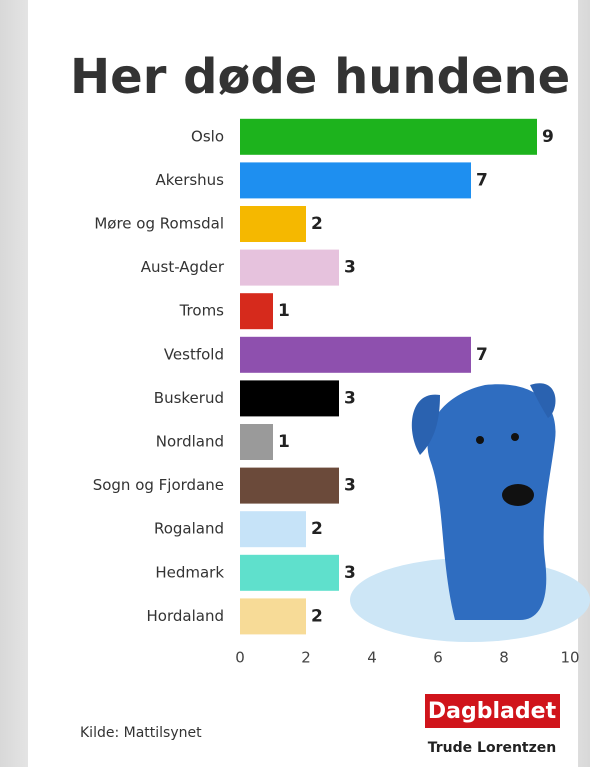 The width and height of the screenshot is (590, 767). What do you see at coordinates (194, 354) in the screenshot?
I see `category-label: Vestfold` at bounding box center [194, 354].